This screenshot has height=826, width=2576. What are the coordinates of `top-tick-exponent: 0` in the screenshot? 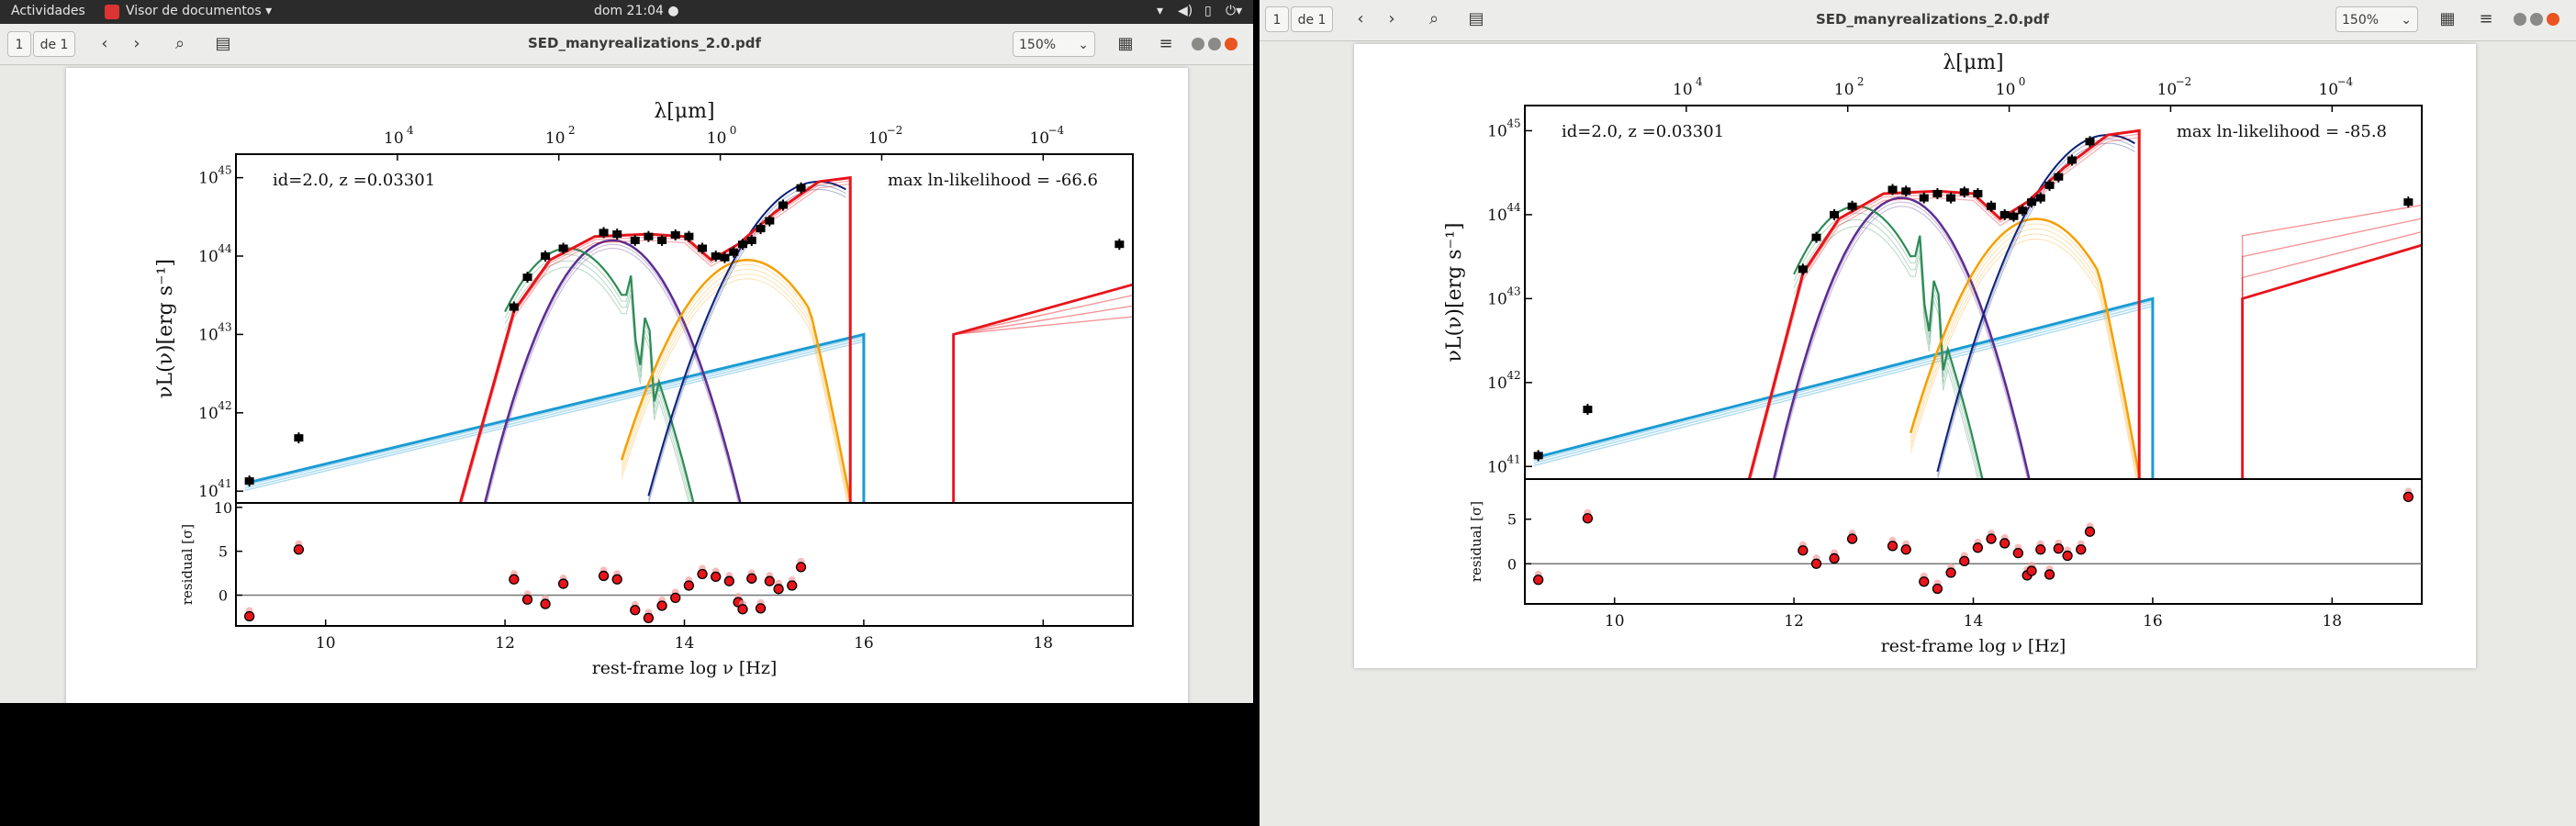 It's located at (2022, 82).